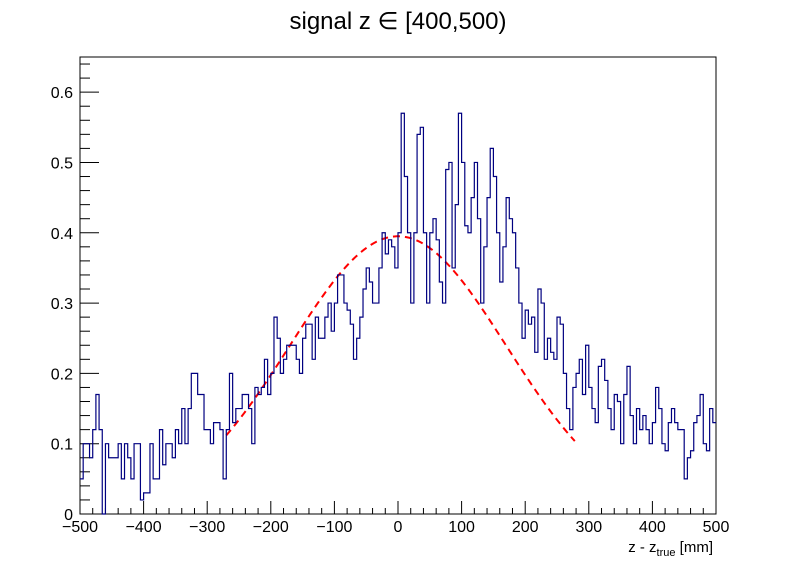  What do you see at coordinates (525, 527) in the screenshot?
I see `x-tick-label: 200` at bounding box center [525, 527].